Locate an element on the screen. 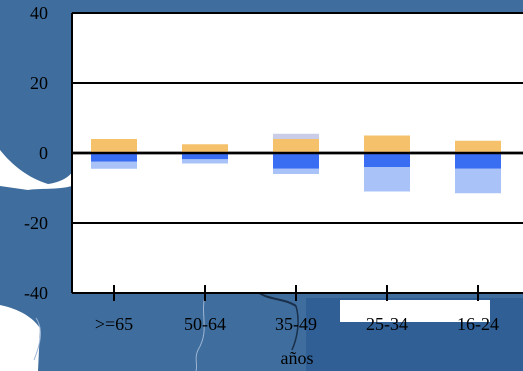 The width and height of the screenshot is (523, 371). x-tick-label: 16-24 is located at coordinates (478, 324).